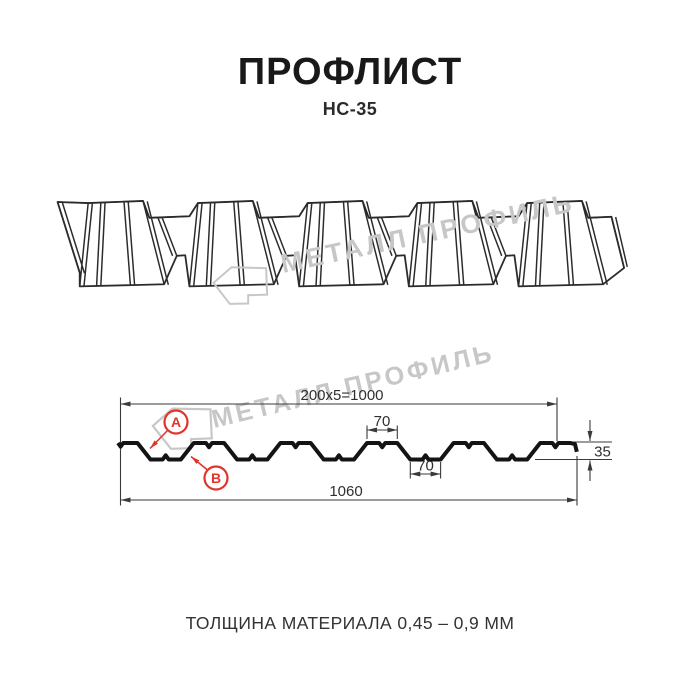  What do you see at coordinates (345, 491) in the screenshot?
I see `dim-overall-width-label: 1060` at bounding box center [345, 491].